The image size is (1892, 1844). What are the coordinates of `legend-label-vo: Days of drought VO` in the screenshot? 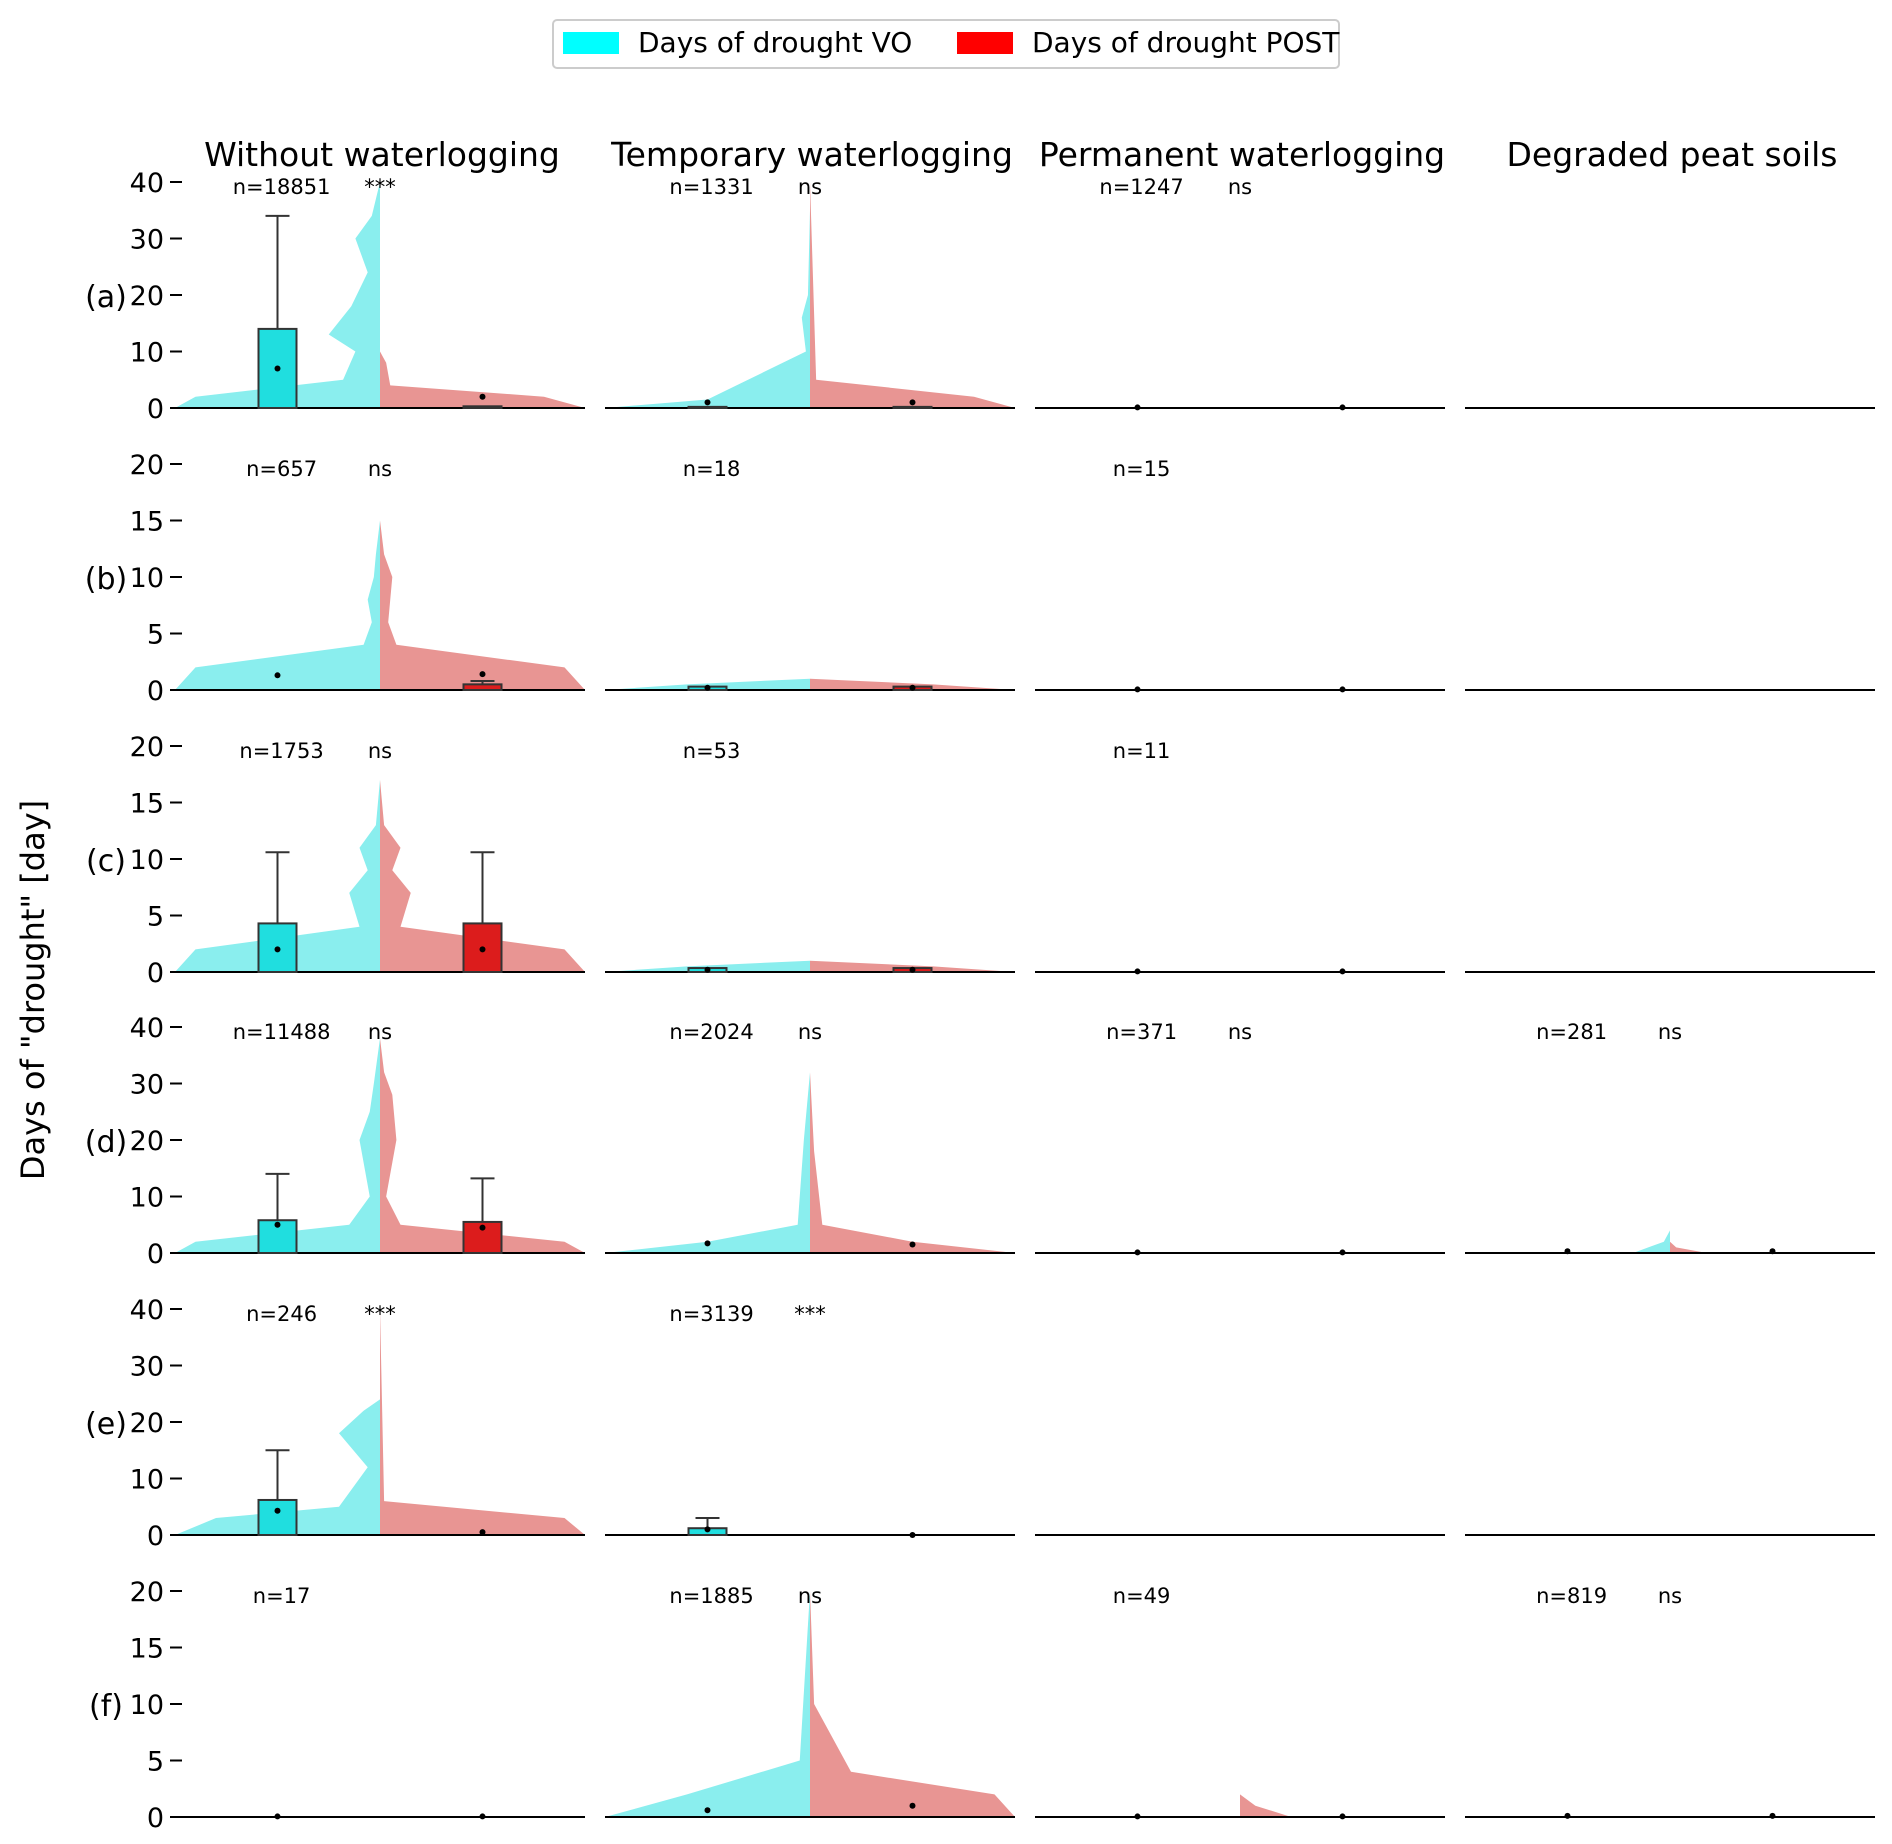 It's located at (775, 42).